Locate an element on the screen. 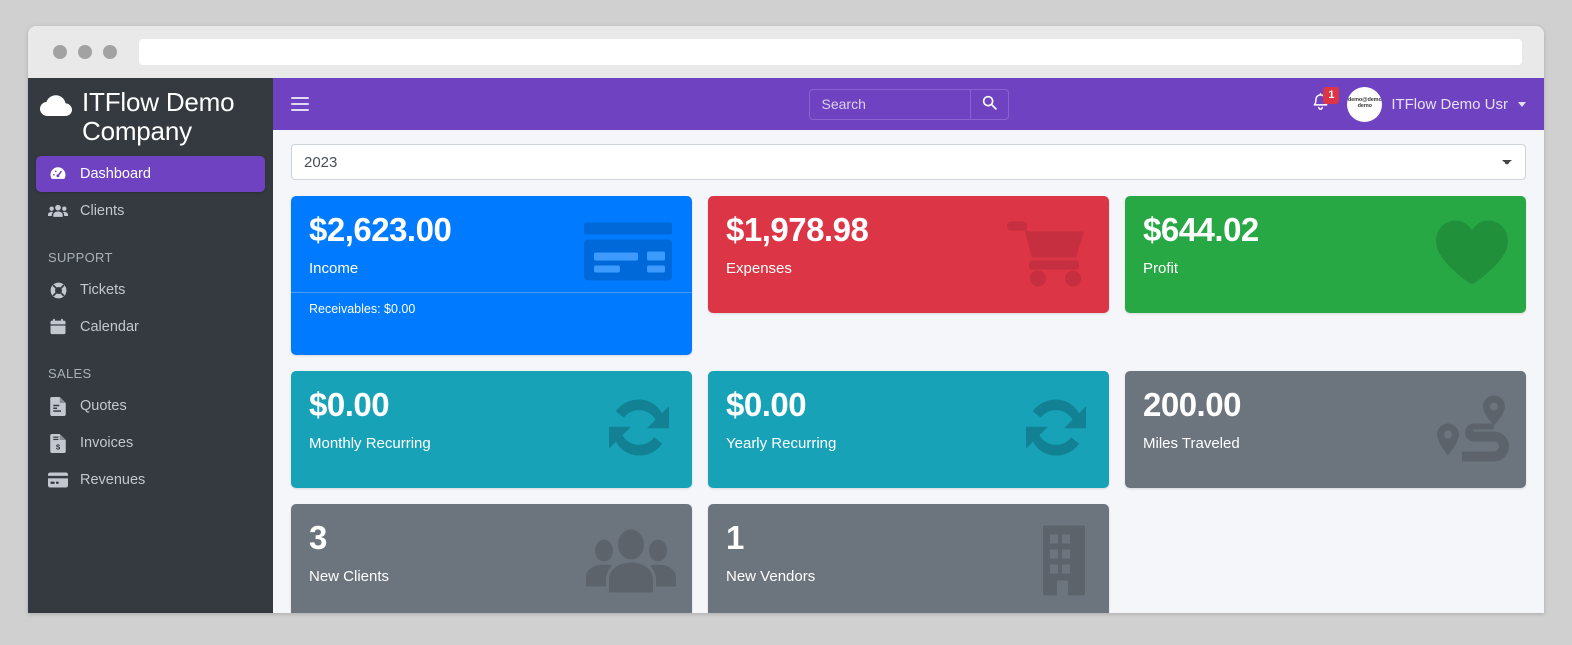 This screenshot has width=1572, height=645. navbar-right: 1 demo@demo demo ITFlow Demo Usr is located at coordinates (1417, 104).